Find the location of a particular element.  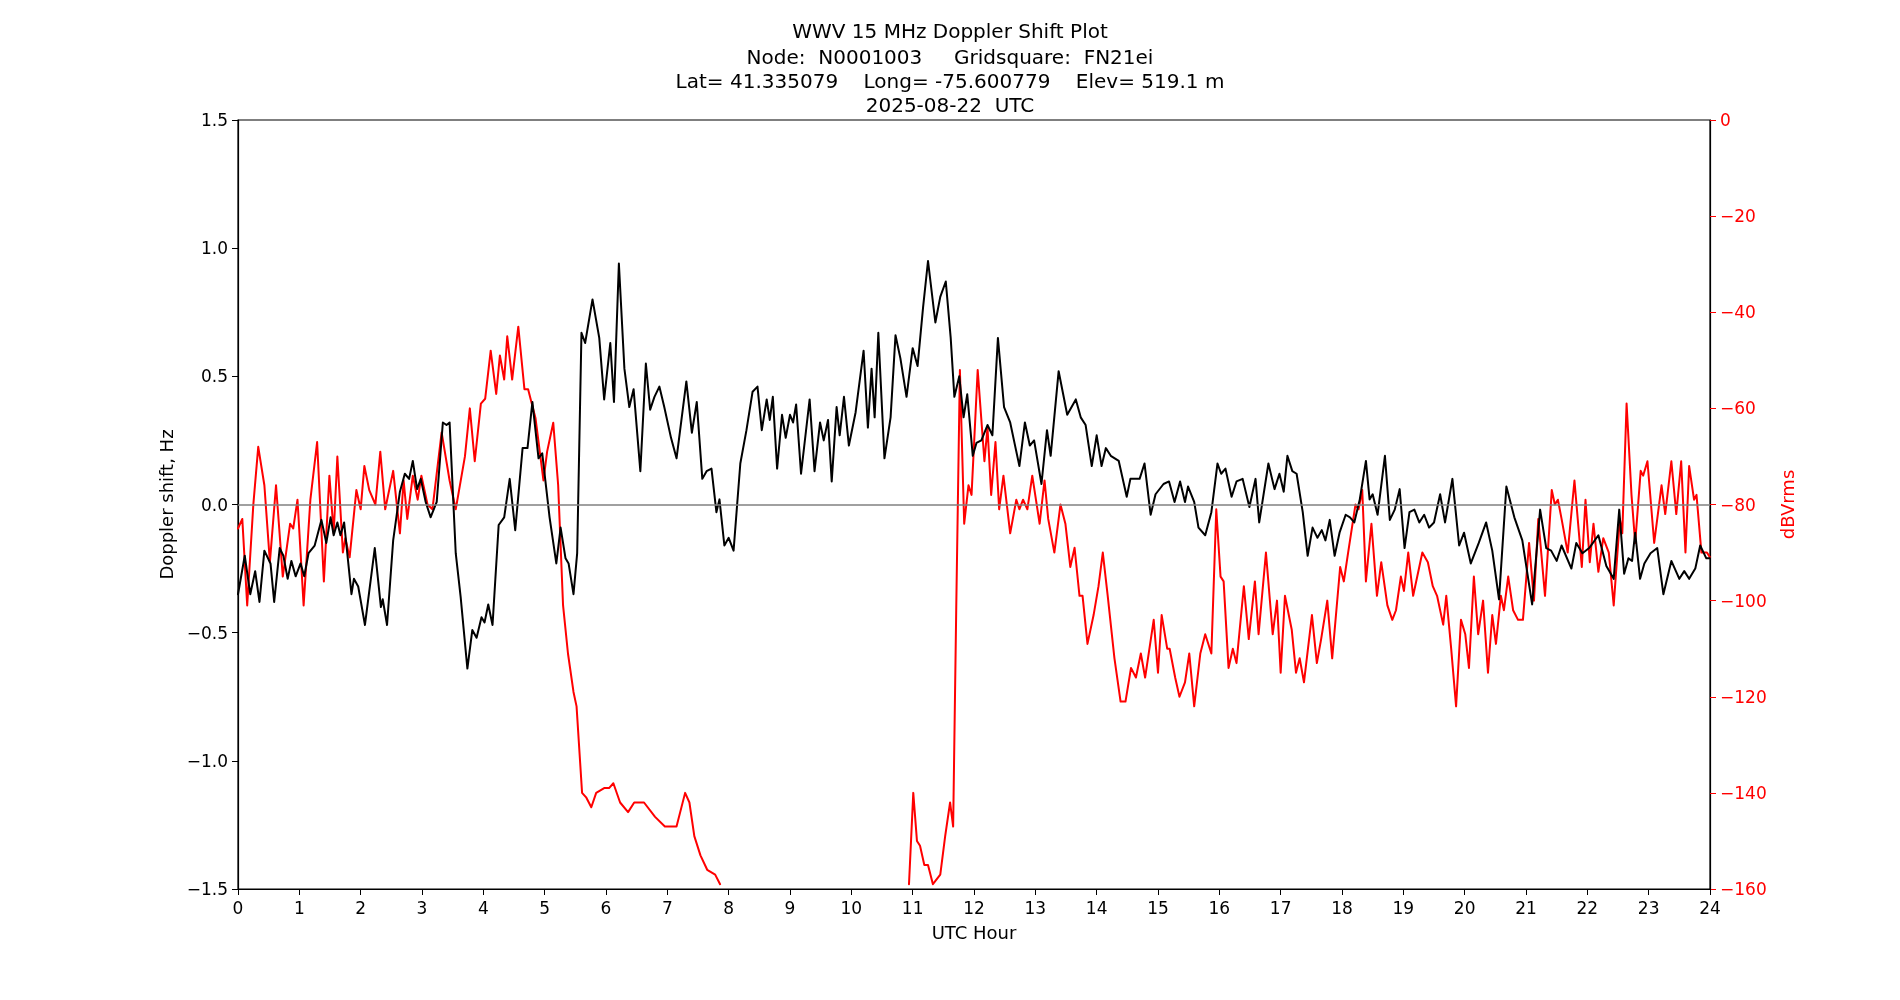

y2-tick-label: −140 is located at coordinates (1743, 792).